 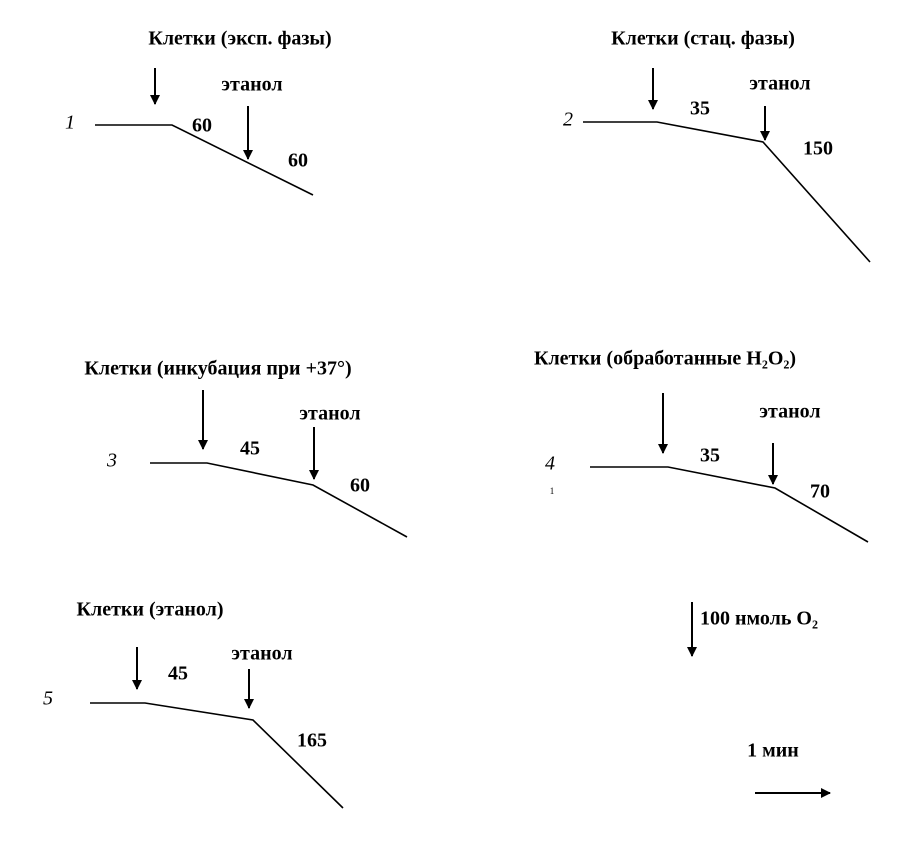 What do you see at coordinates (820, 492) in the screenshot?
I see `rate-label: 70` at bounding box center [820, 492].